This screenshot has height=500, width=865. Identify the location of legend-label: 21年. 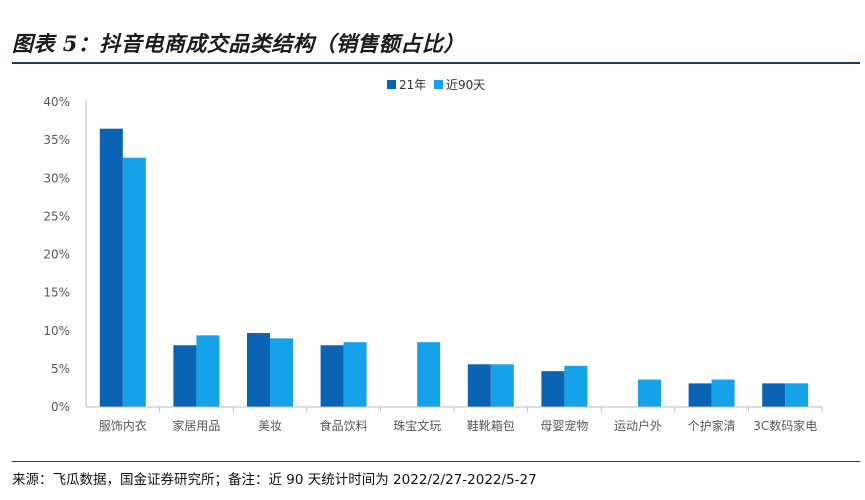
(412, 85).